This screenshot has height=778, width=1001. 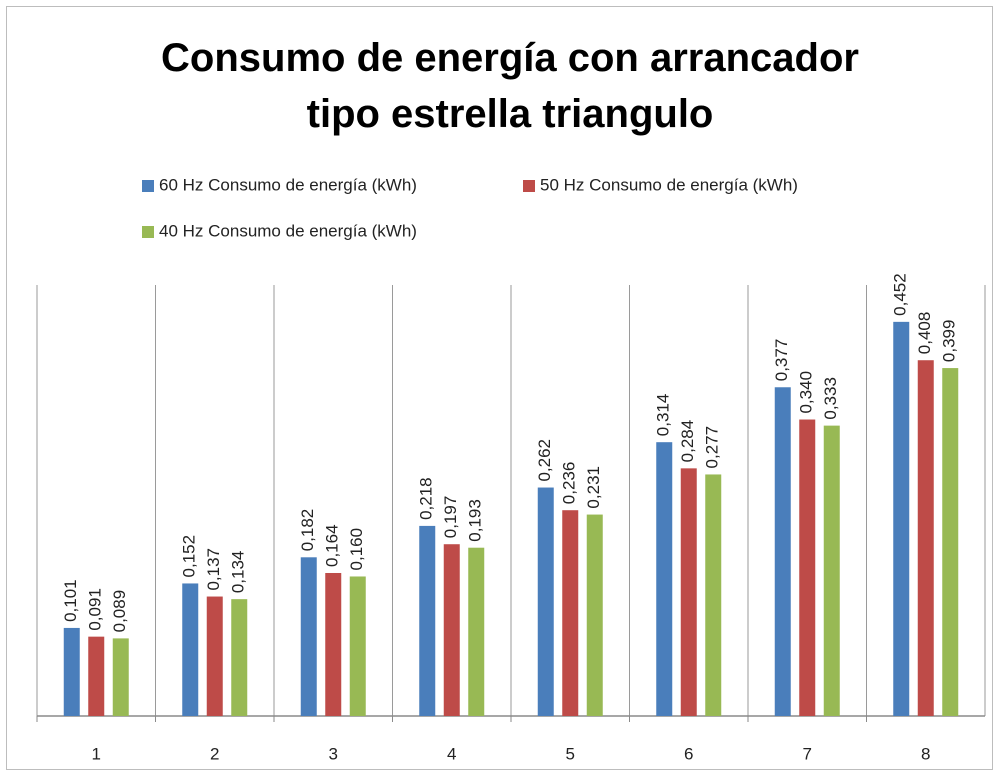 What do you see at coordinates (333, 753) in the screenshot?
I see `x-tick-label: 3` at bounding box center [333, 753].